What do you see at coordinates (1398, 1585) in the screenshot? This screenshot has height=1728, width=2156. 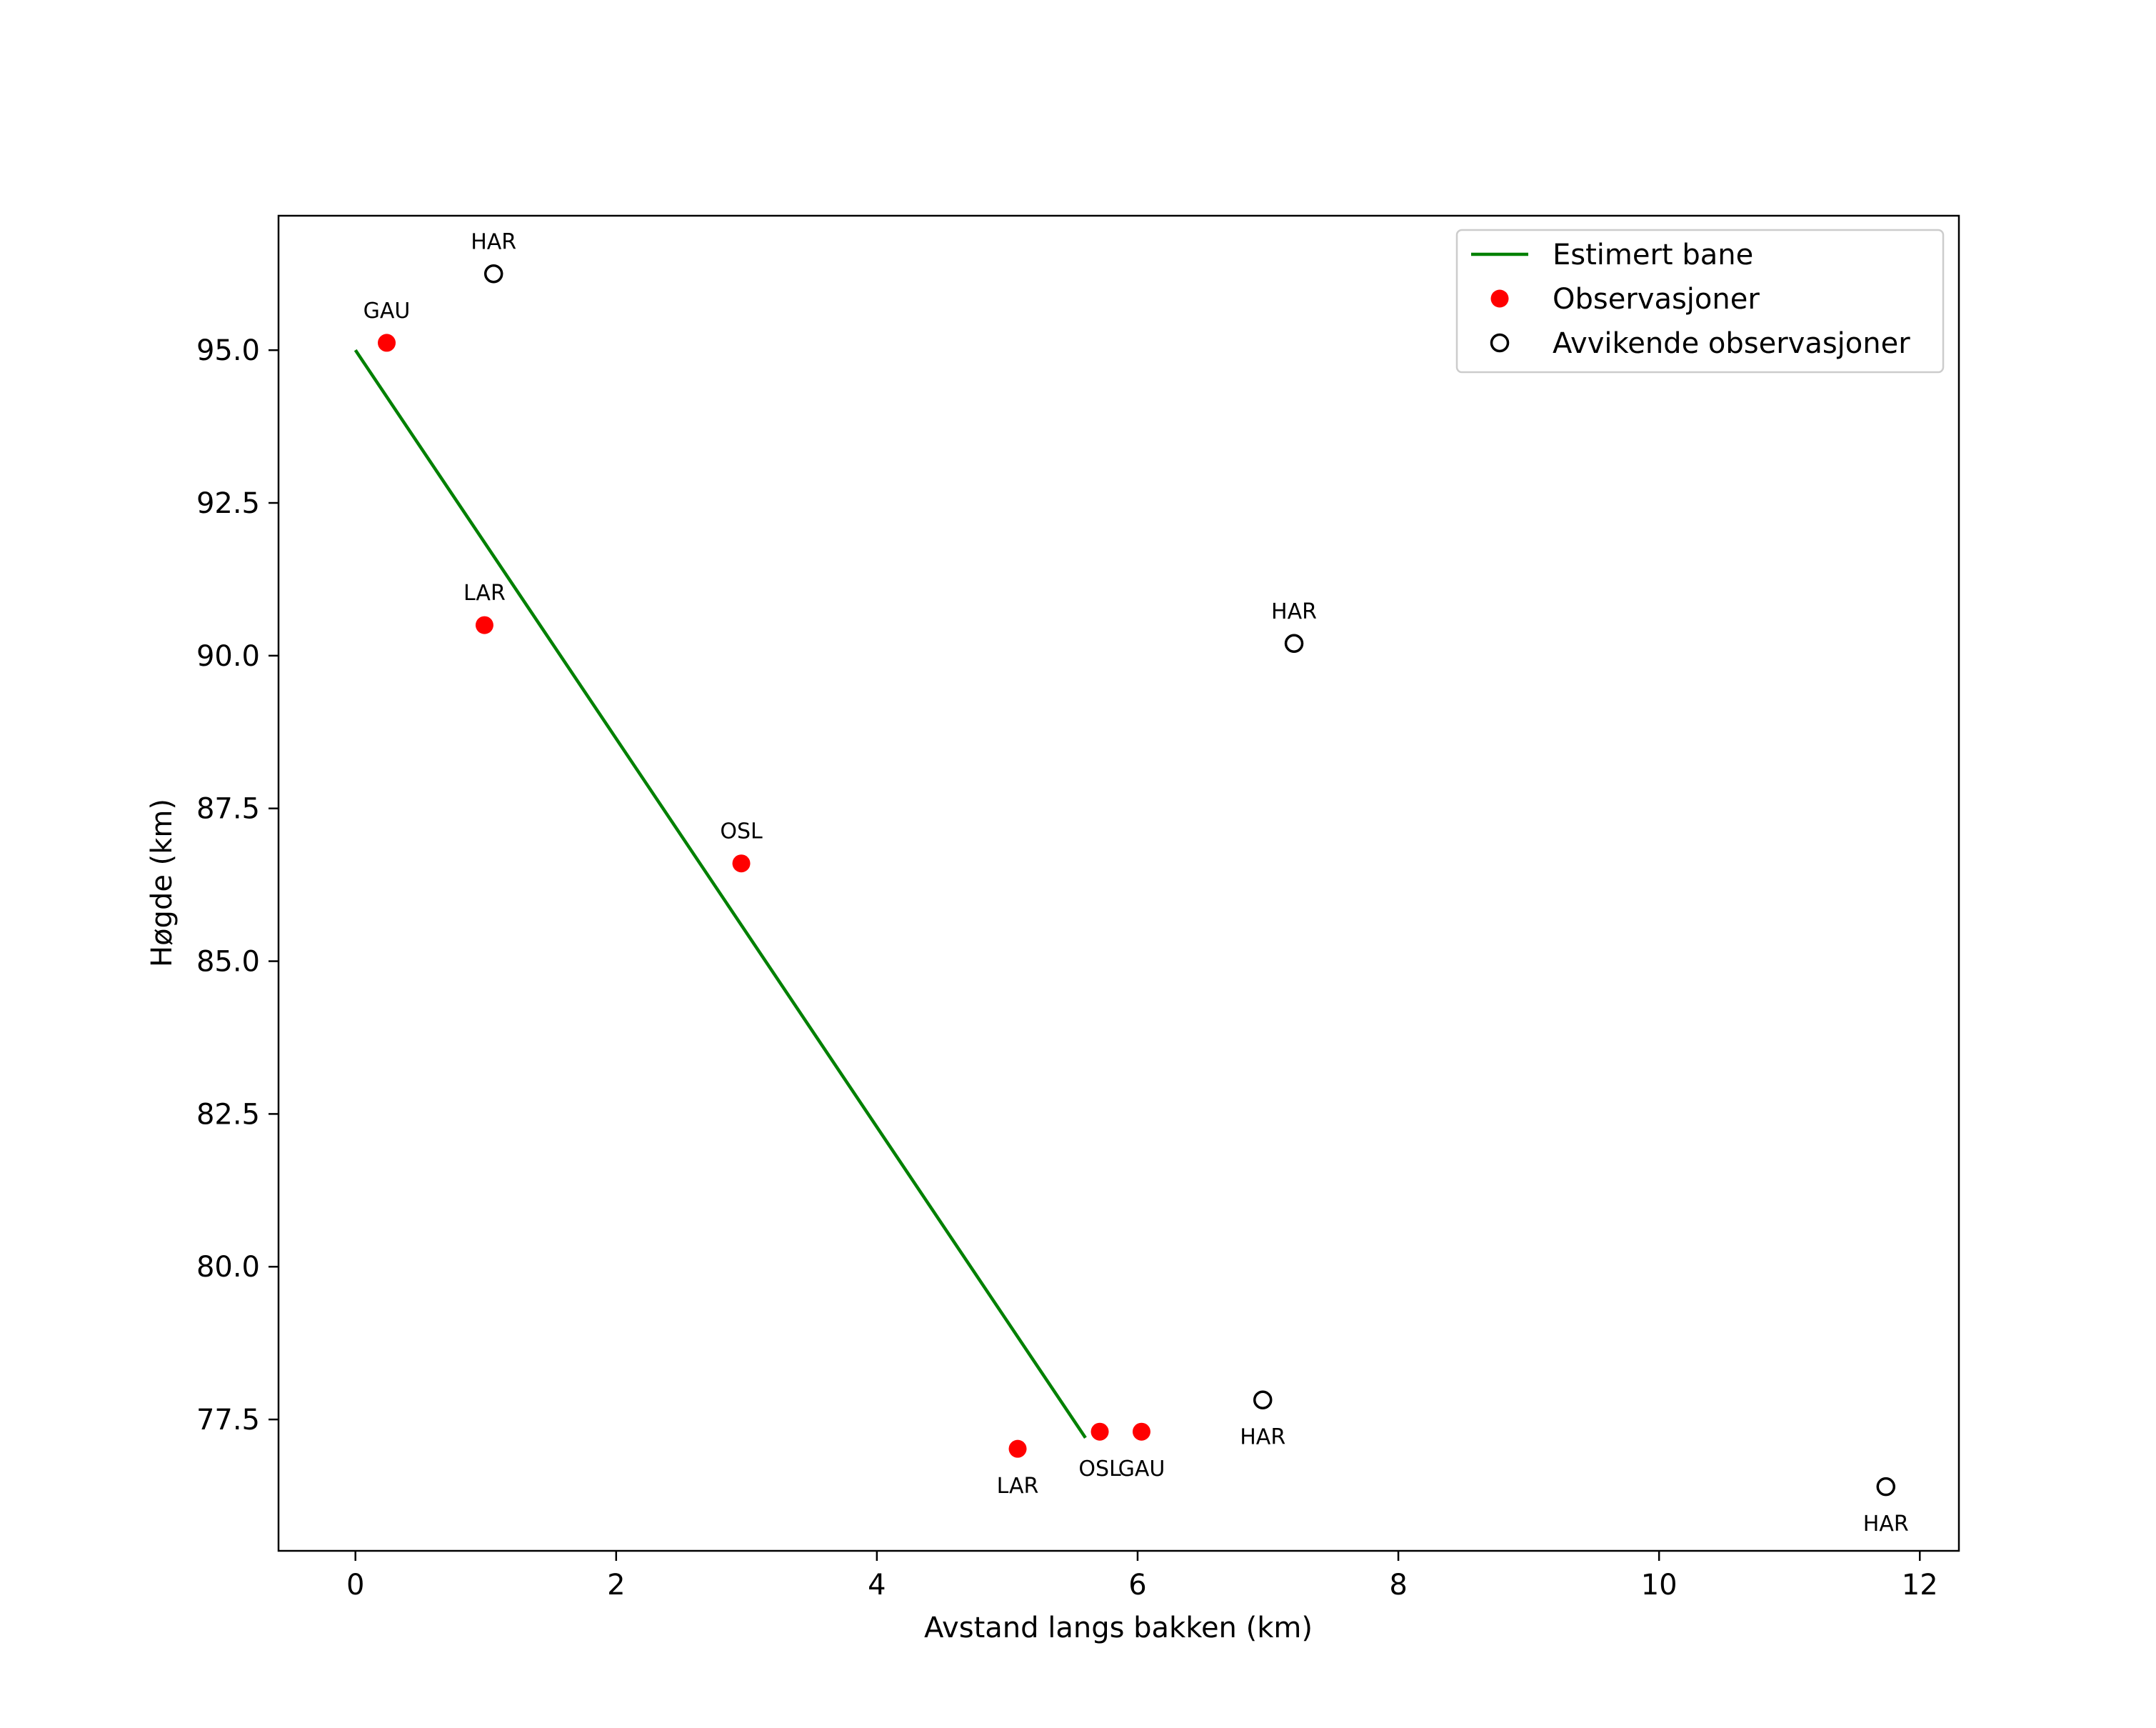 I see `x-tick-label: 8` at bounding box center [1398, 1585].